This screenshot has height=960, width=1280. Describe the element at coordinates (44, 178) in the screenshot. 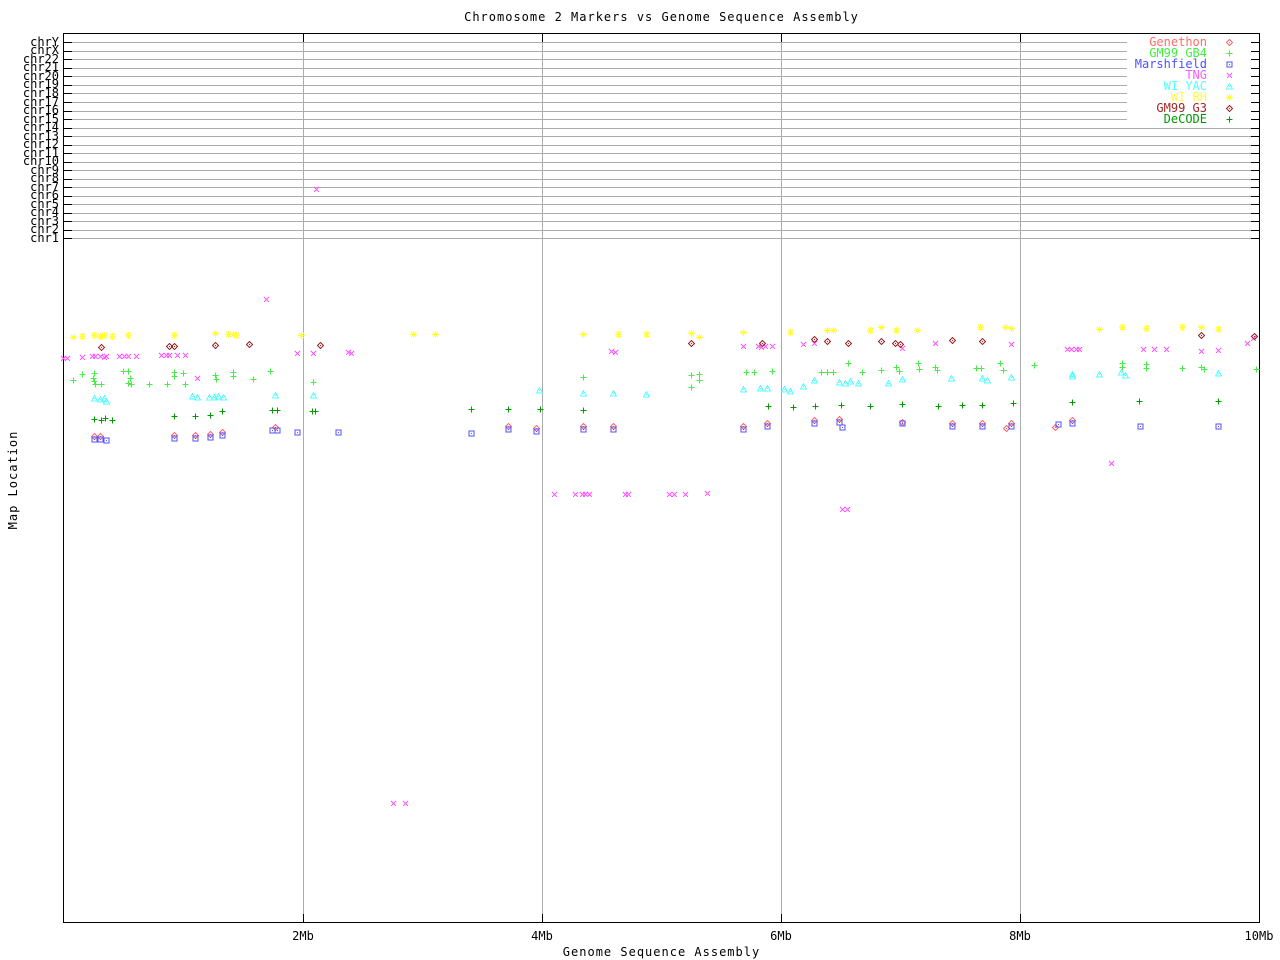

I see `chromosome-tick-label: chr8` at that location.